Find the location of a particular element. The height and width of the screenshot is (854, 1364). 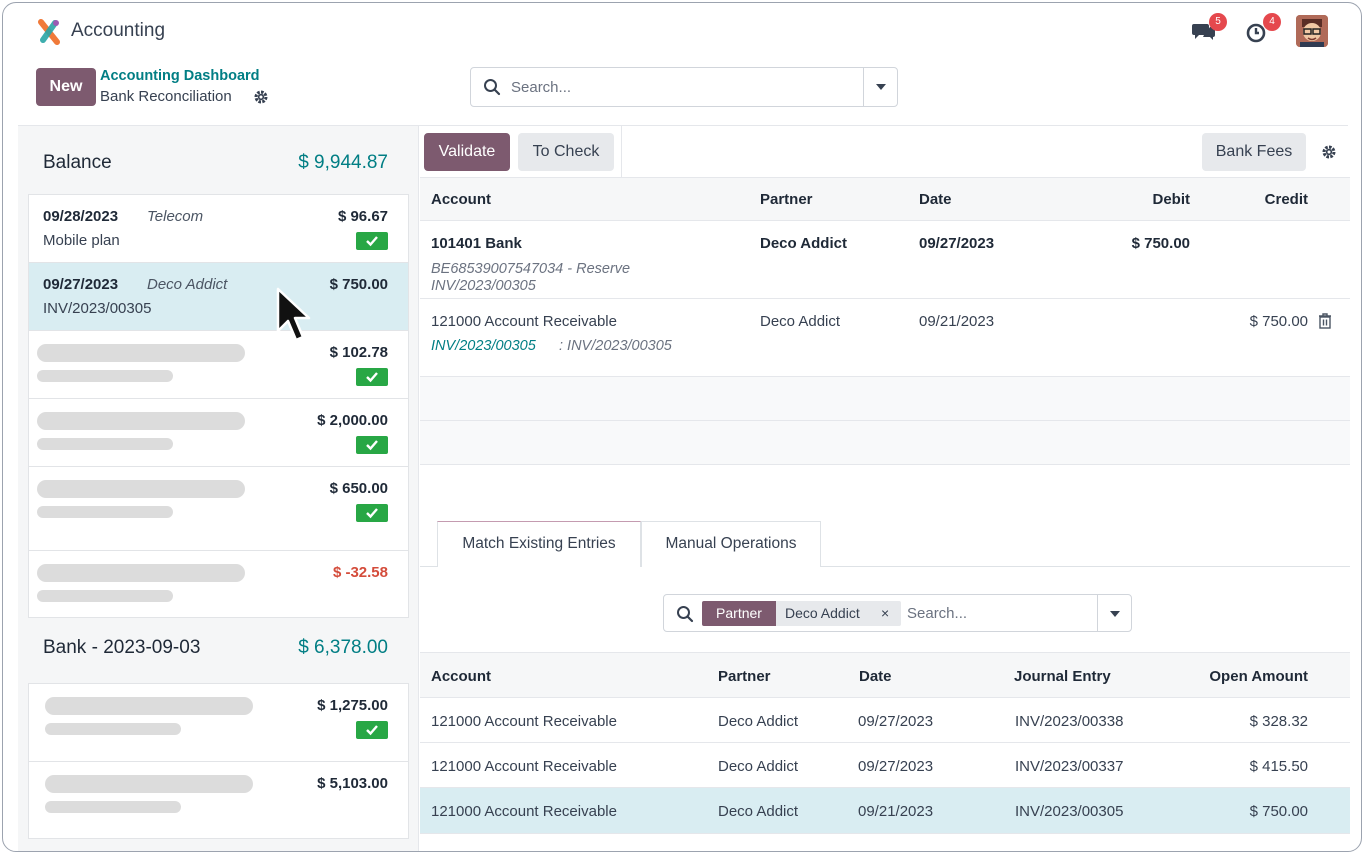

bank-fees-button: Bank Fees is located at coordinates (1254, 152).